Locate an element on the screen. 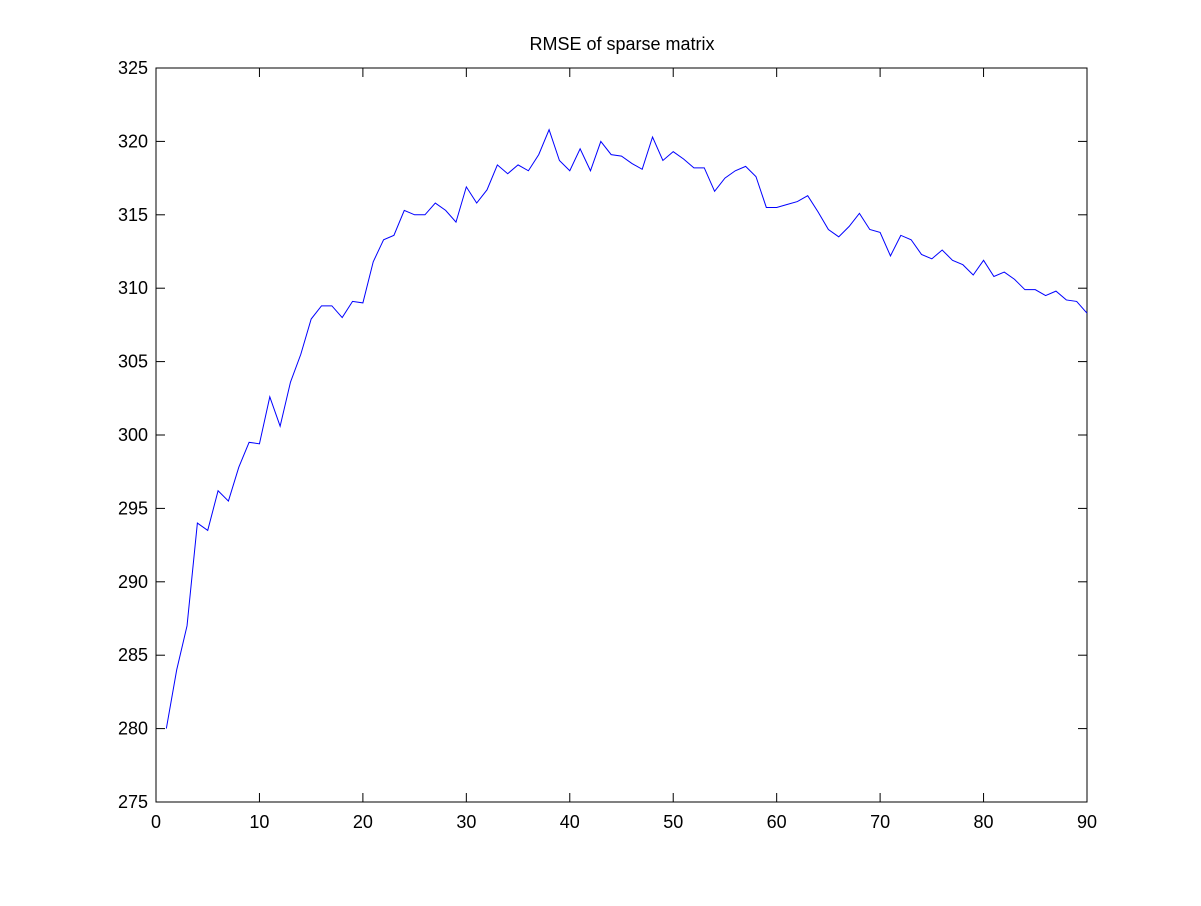 This screenshot has height=906, width=1201. x-tick-label: 0 is located at coordinates (156, 822).